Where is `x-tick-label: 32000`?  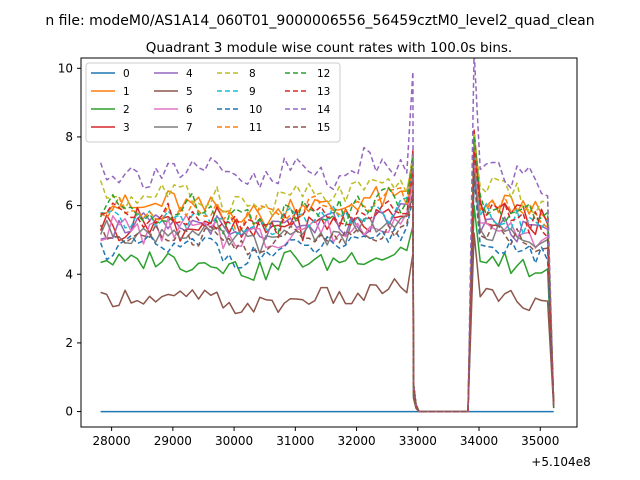
x-tick-label: 32000 is located at coordinates (356, 441).